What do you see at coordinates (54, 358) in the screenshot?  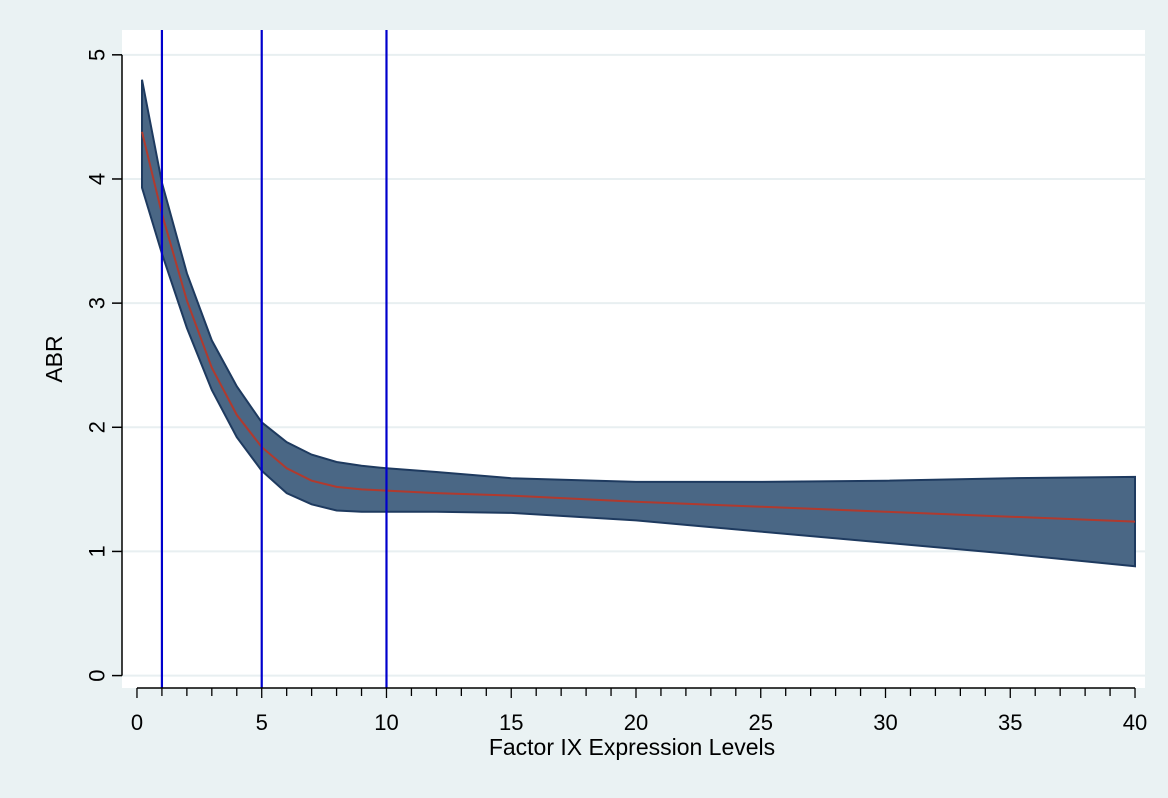 I see `y-axis-label: ABR` at bounding box center [54, 358].